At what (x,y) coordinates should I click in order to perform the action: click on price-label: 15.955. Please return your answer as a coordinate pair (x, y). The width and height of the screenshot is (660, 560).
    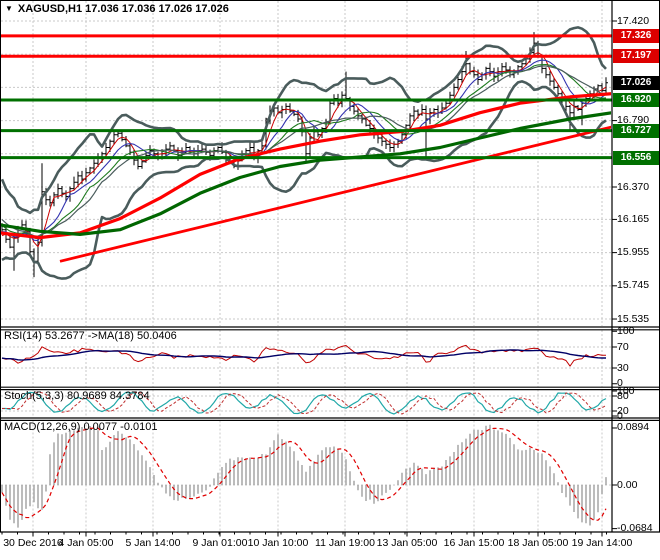
    Looking at the image, I should click on (633, 252).